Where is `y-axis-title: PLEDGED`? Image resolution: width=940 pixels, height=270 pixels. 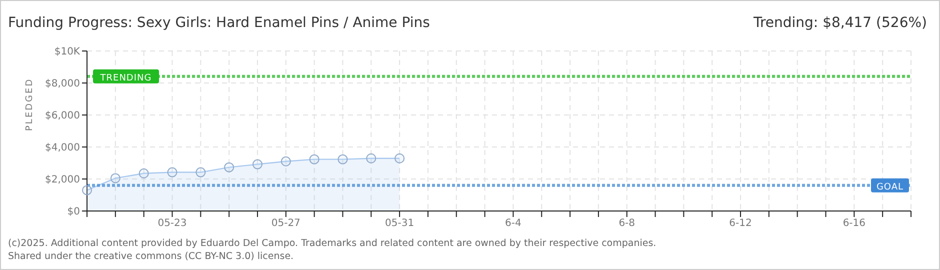 y-axis-title: PLEDGED is located at coordinates (30, 104).